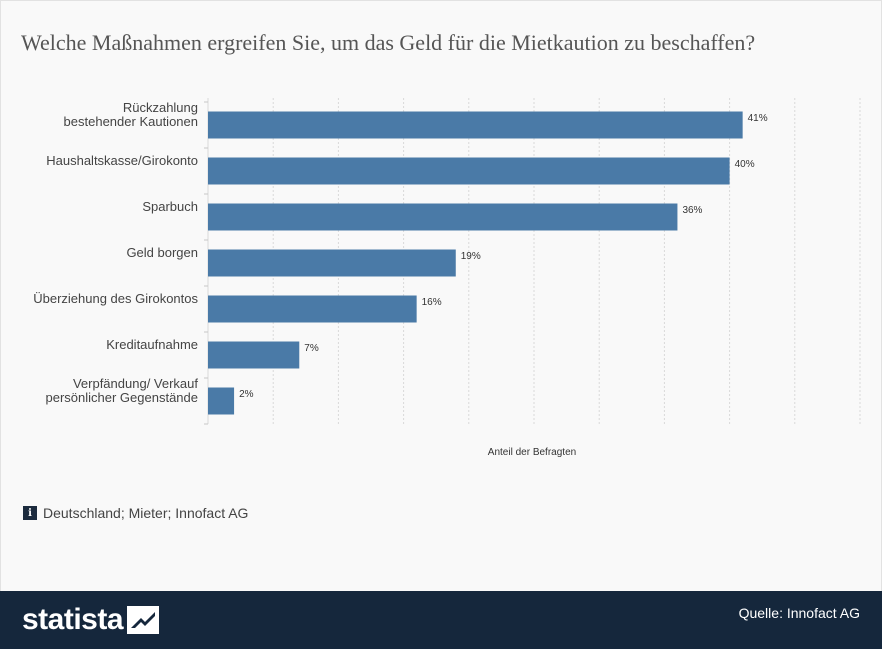  What do you see at coordinates (311, 348) in the screenshot?
I see `value-label: 7%` at bounding box center [311, 348].